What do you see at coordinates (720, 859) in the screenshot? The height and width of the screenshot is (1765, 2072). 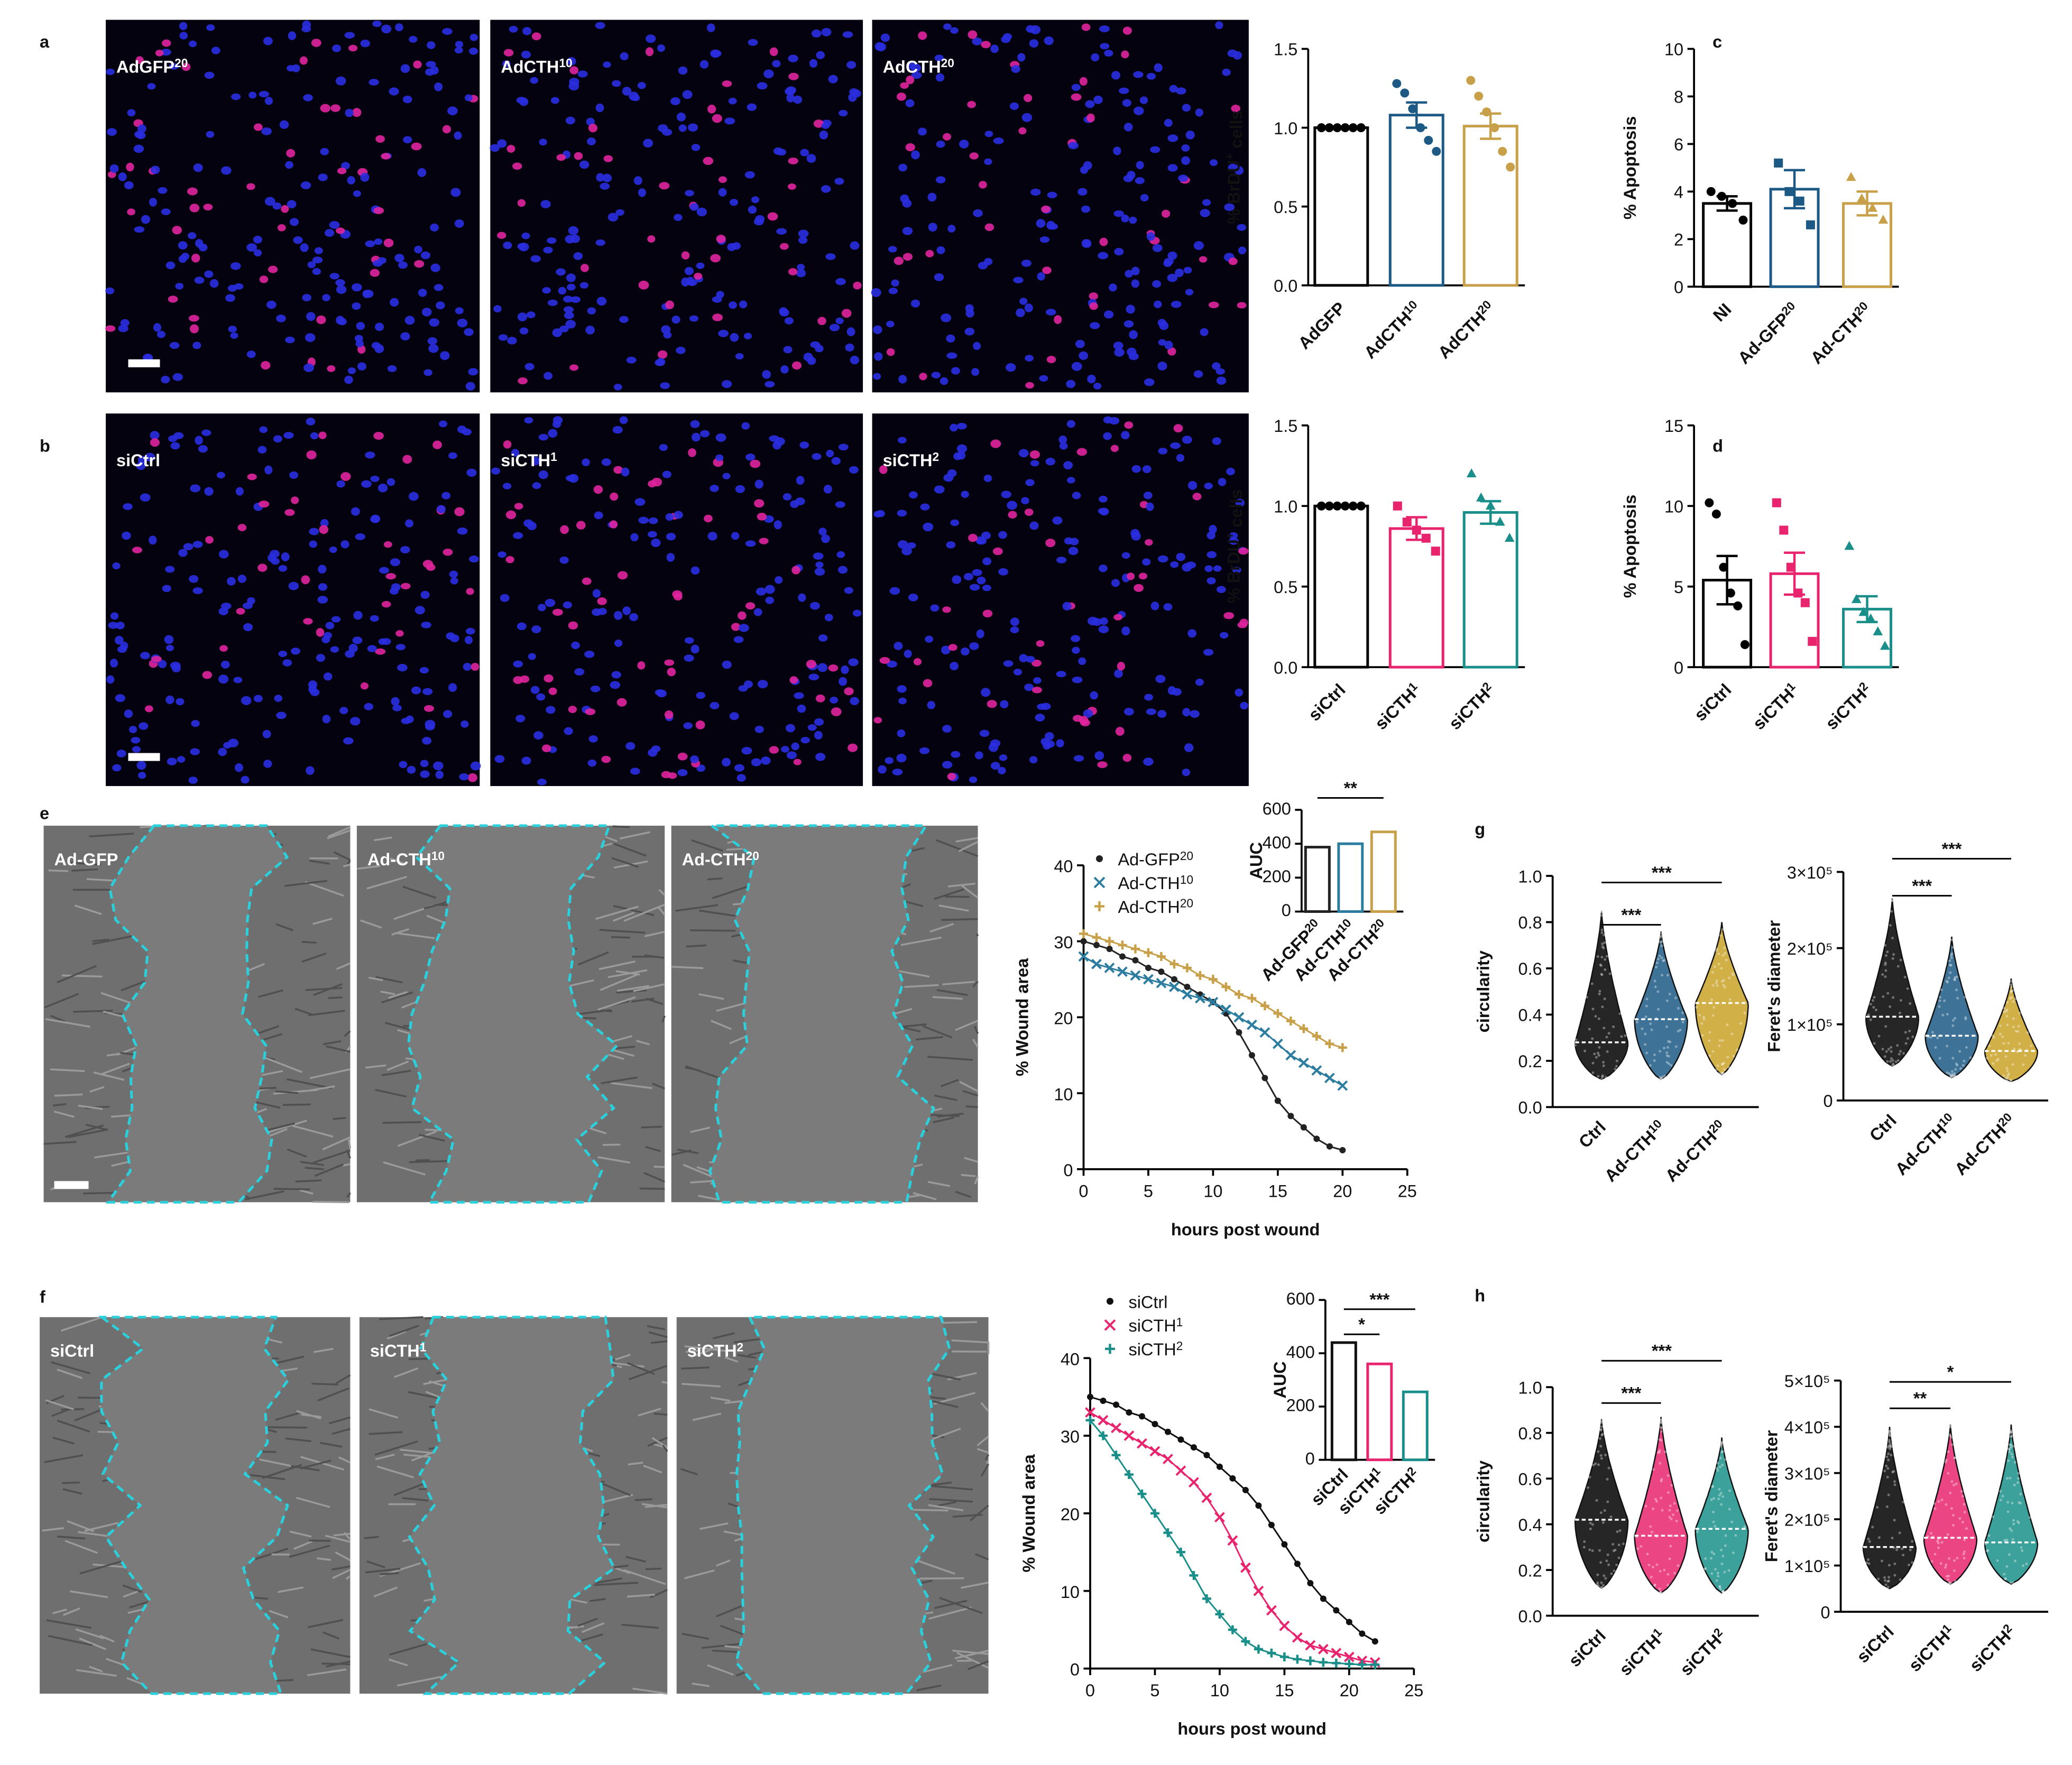 I see `image-label: Ad-CTH20` at bounding box center [720, 859].